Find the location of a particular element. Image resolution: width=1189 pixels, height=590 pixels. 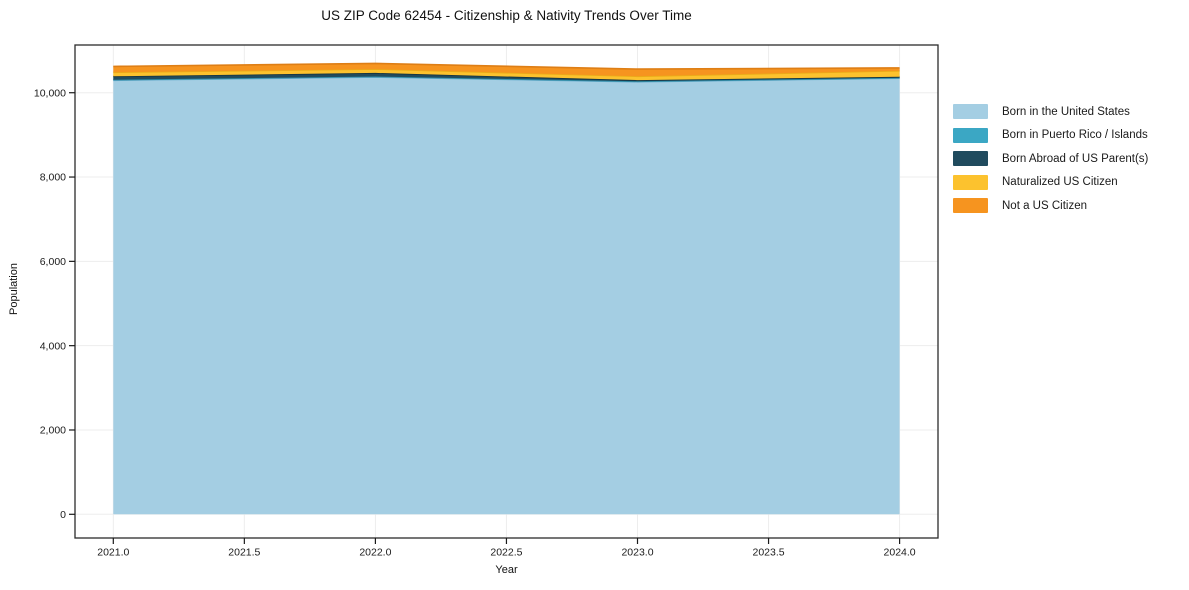

y-tick-label: 10,000 is located at coordinates (50, 93).